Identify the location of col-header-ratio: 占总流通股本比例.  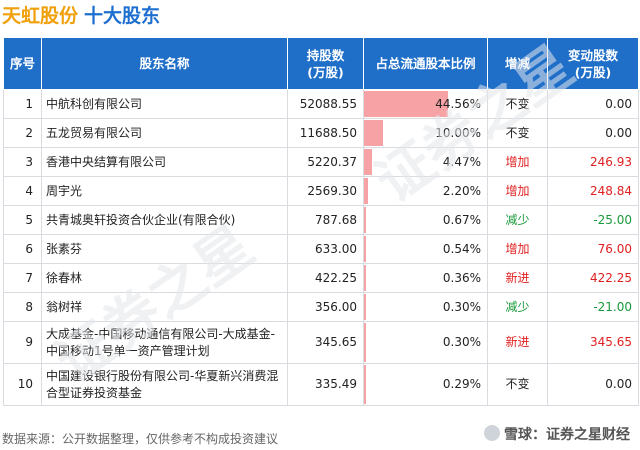
(425, 63).